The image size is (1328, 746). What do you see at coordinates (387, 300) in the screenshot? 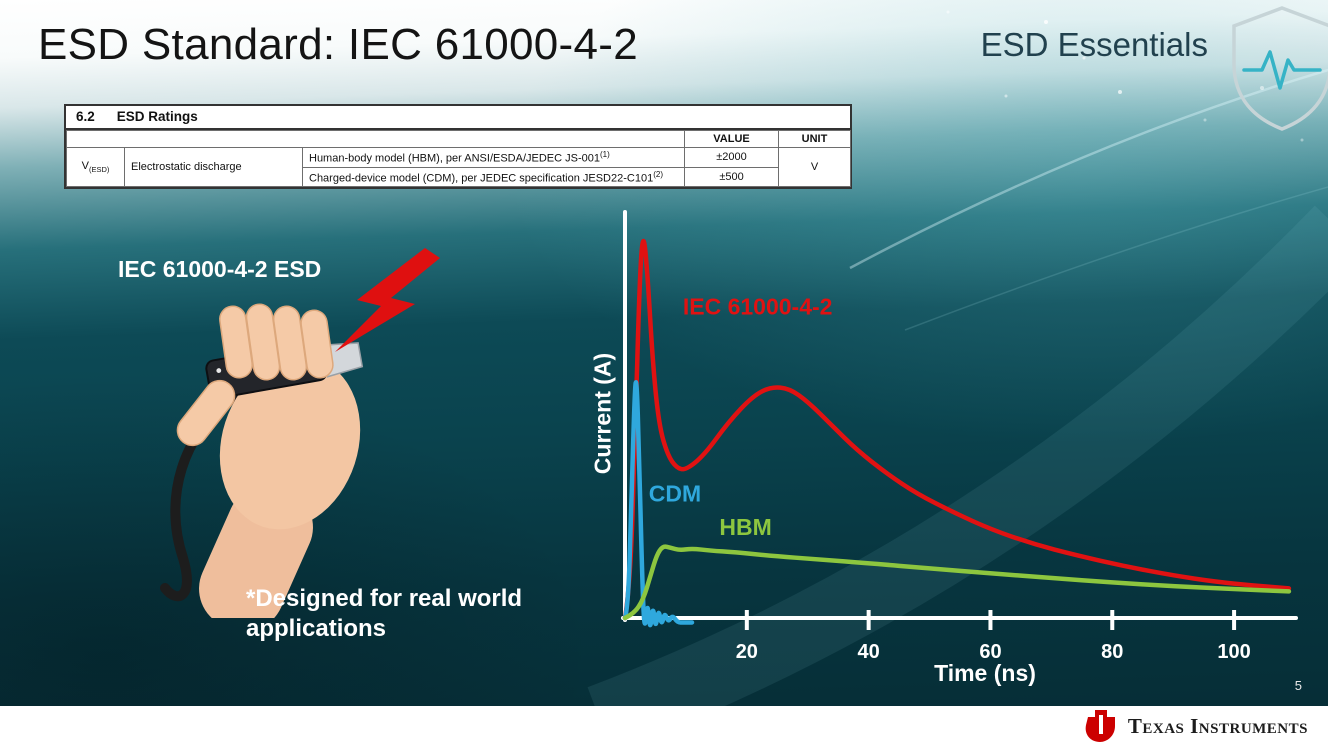
I see `lightning-bolt-icon` at bounding box center [387, 300].